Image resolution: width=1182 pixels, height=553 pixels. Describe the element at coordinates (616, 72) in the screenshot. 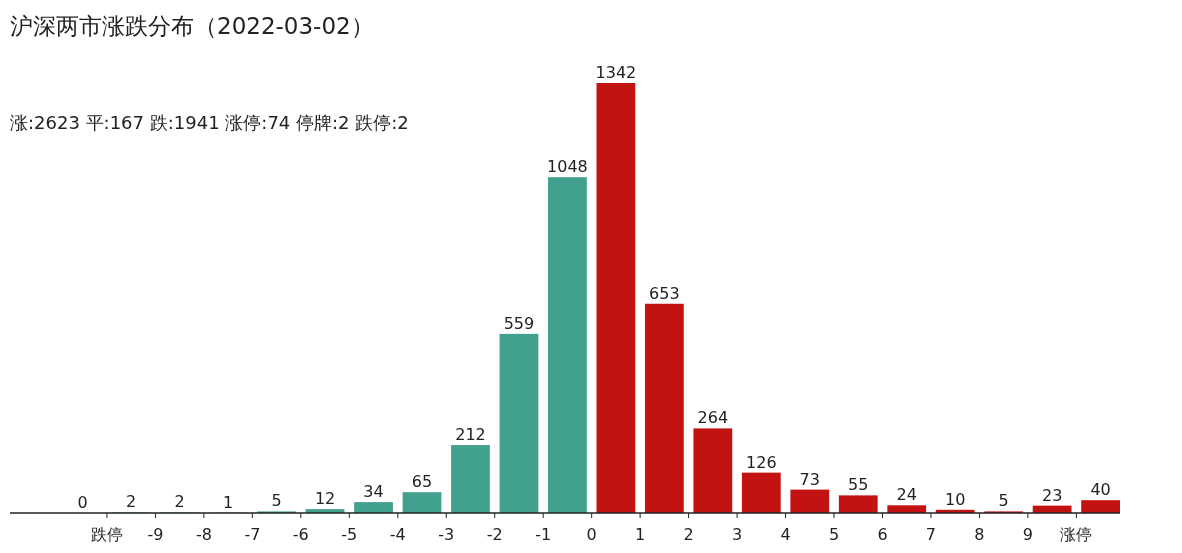

I see `data-label: 1342` at that location.